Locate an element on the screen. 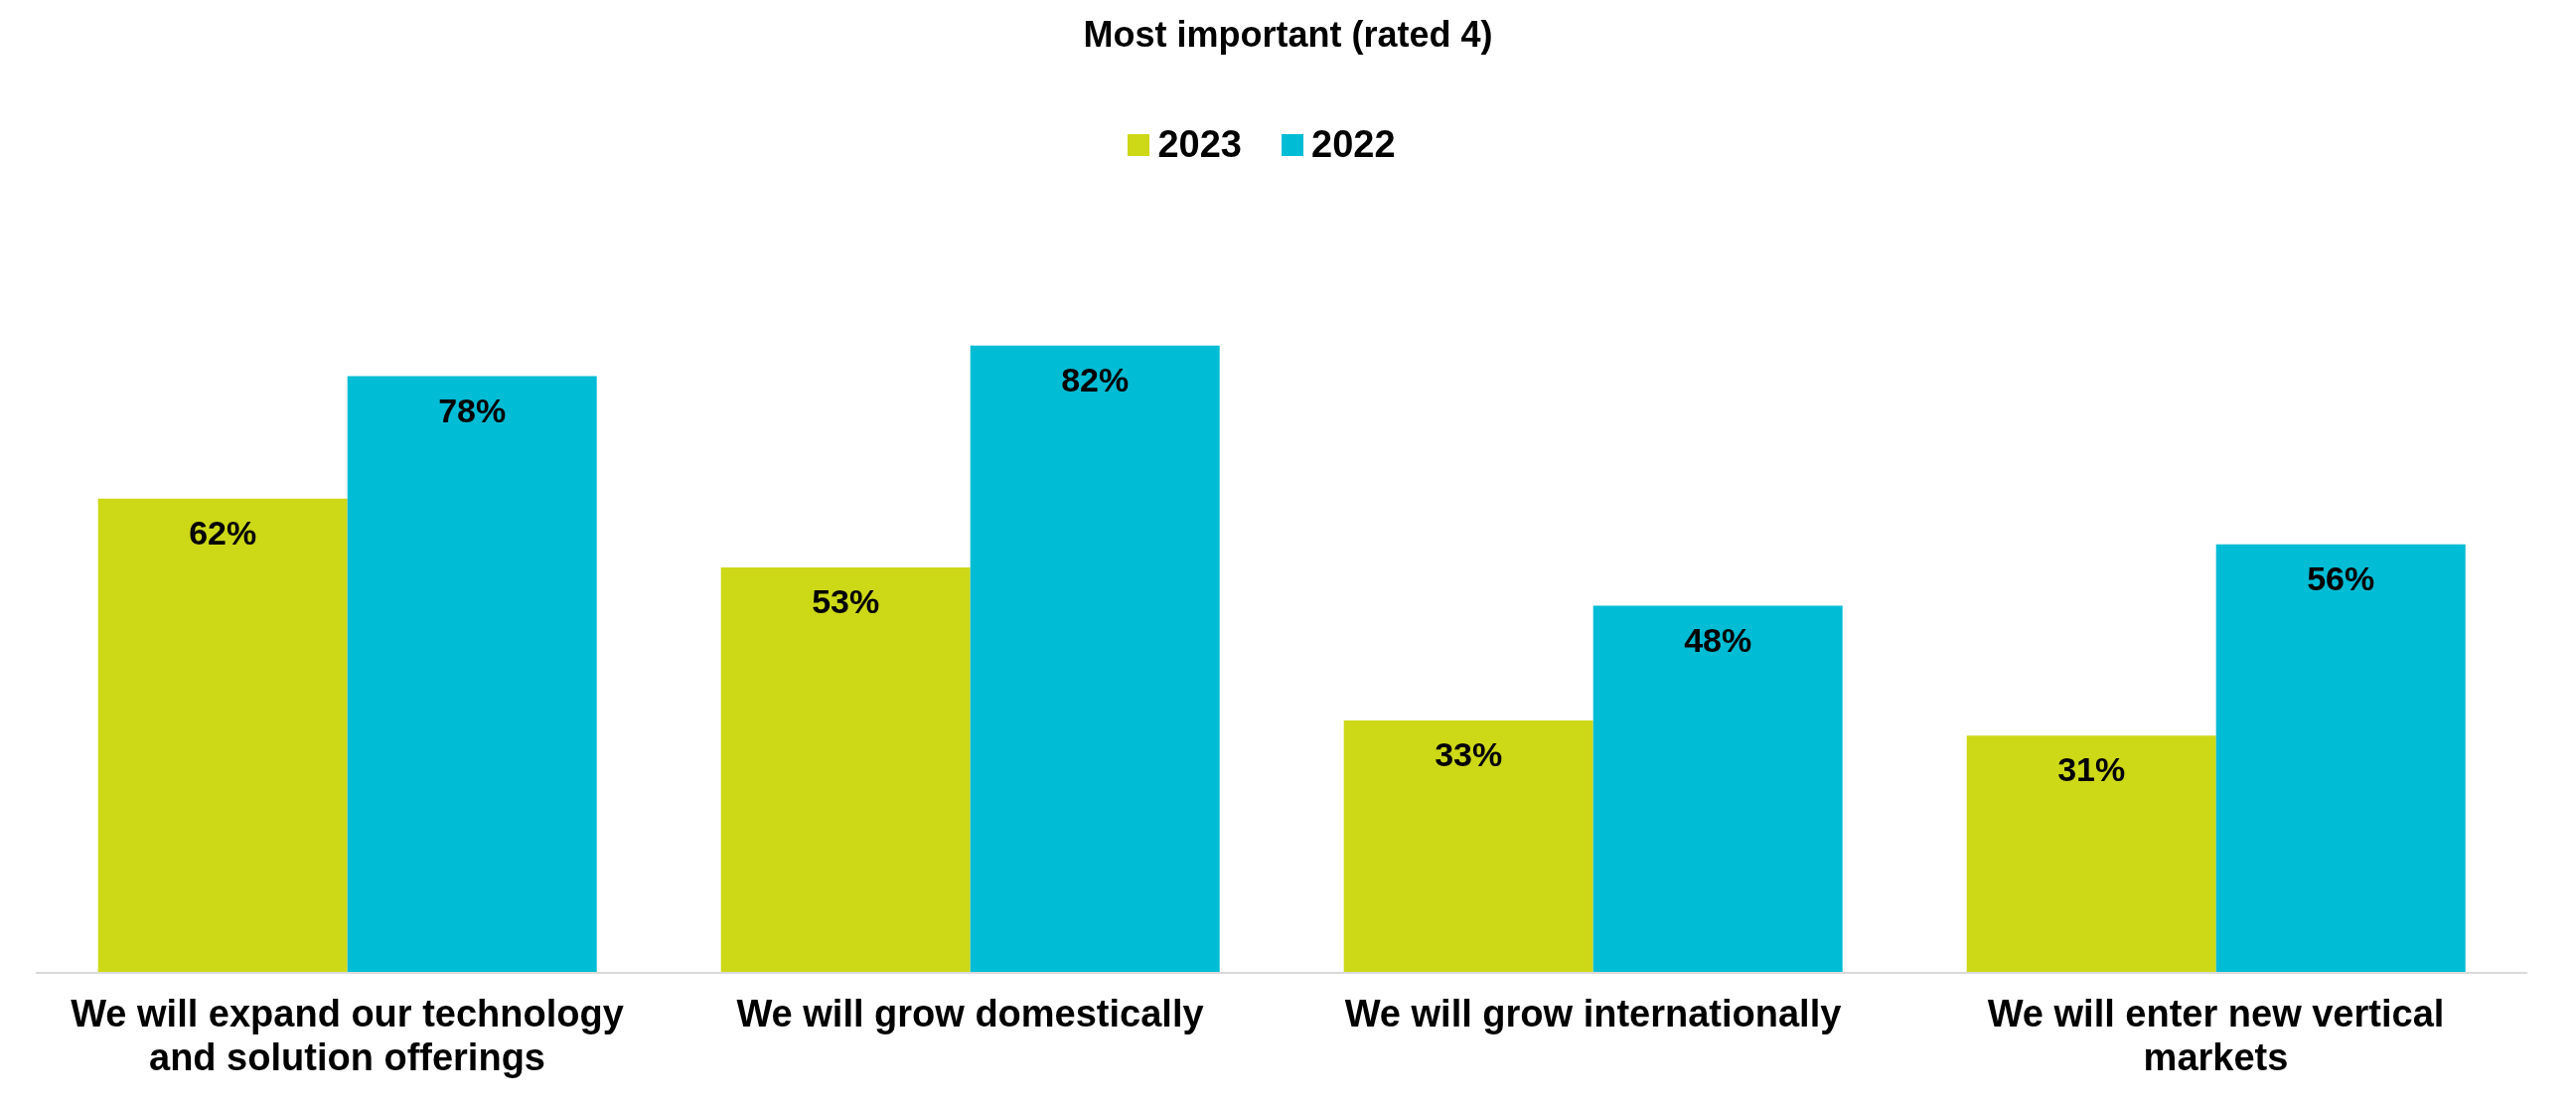  data-label: 33% is located at coordinates (1469, 755).